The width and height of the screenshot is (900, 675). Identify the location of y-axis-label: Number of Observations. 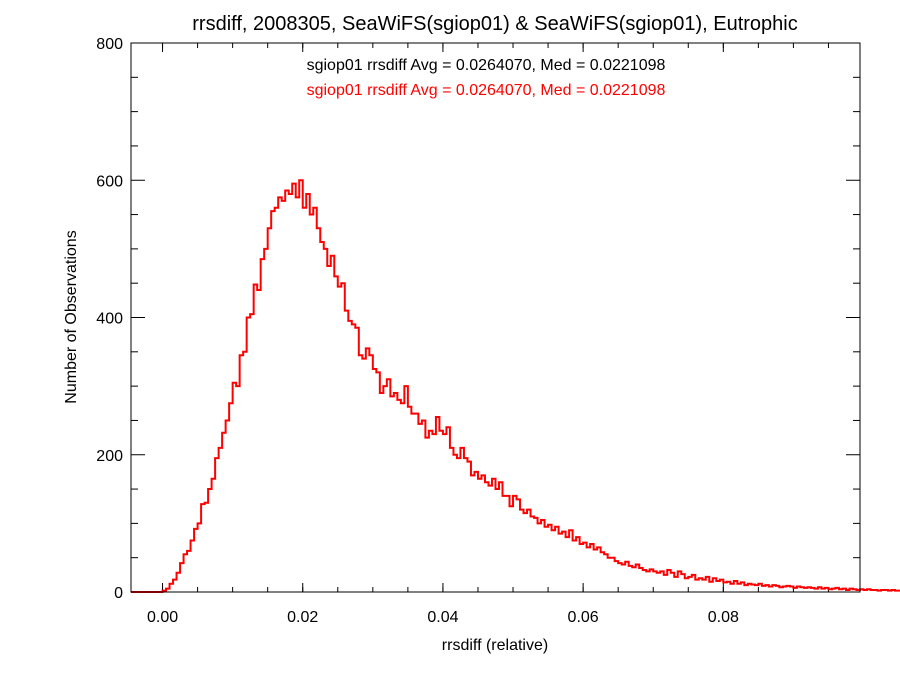
(71, 316).